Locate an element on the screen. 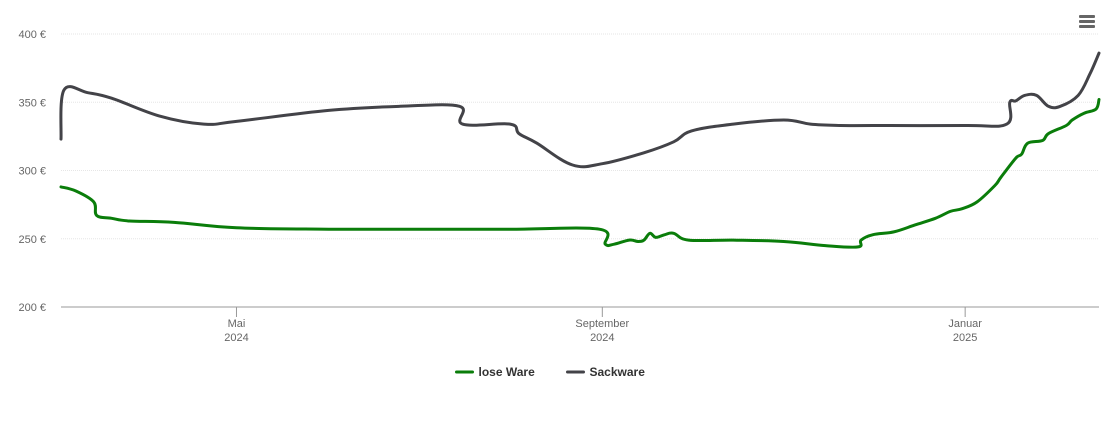  y-tick-label: 400 € is located at coordinates (32, 35).